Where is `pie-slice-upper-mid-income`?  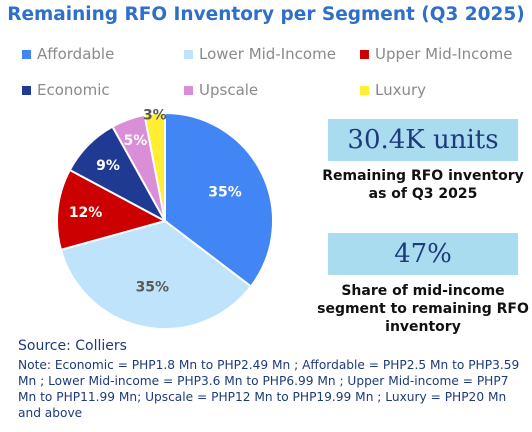
pie-slice-upper-mid-income is located at coordinates (112, 210).